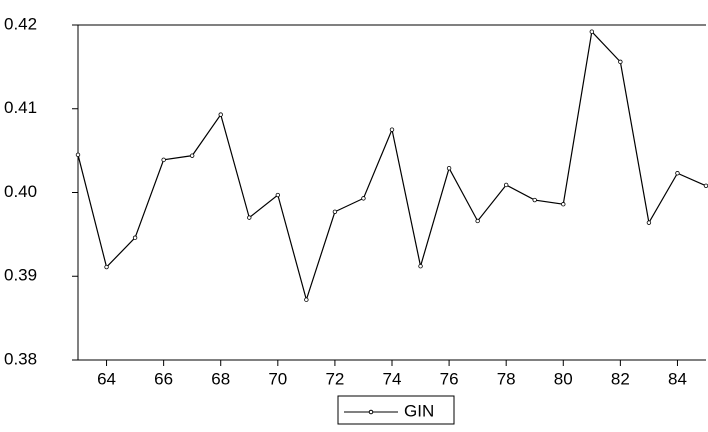 This screenshot has height=432, width=708. What do you see at coordinates (449, 378) in the screenshot?
I see `x-tick-label: 76` at bounding box center [449, 378].